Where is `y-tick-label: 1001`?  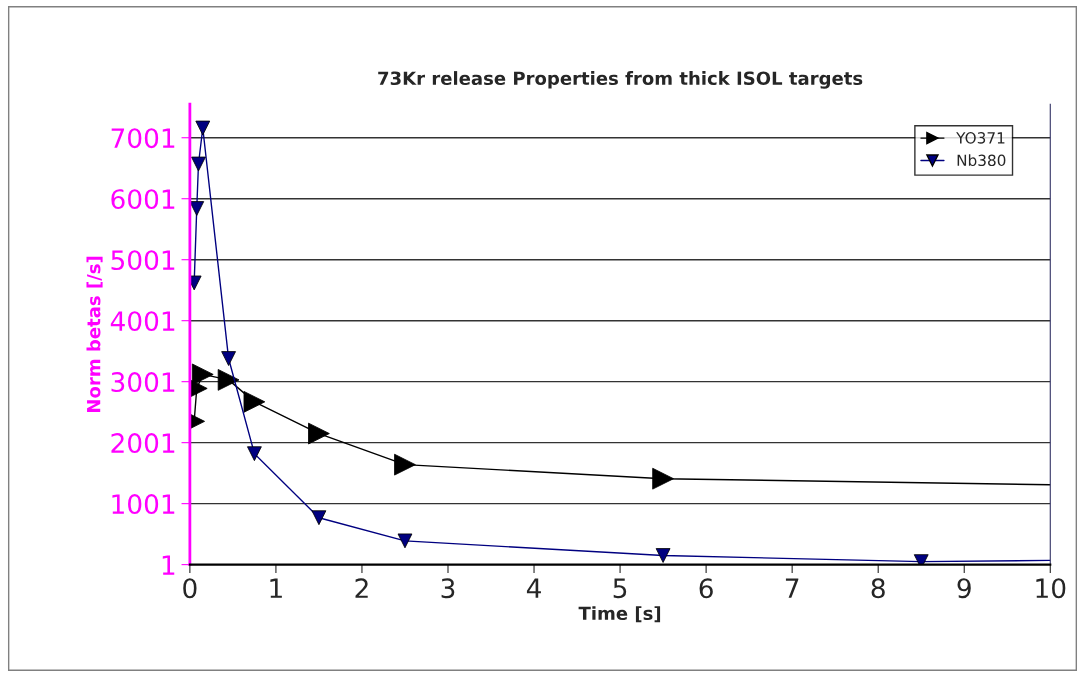
y-tick-label: 1001 is located at coordinates (143, 504).